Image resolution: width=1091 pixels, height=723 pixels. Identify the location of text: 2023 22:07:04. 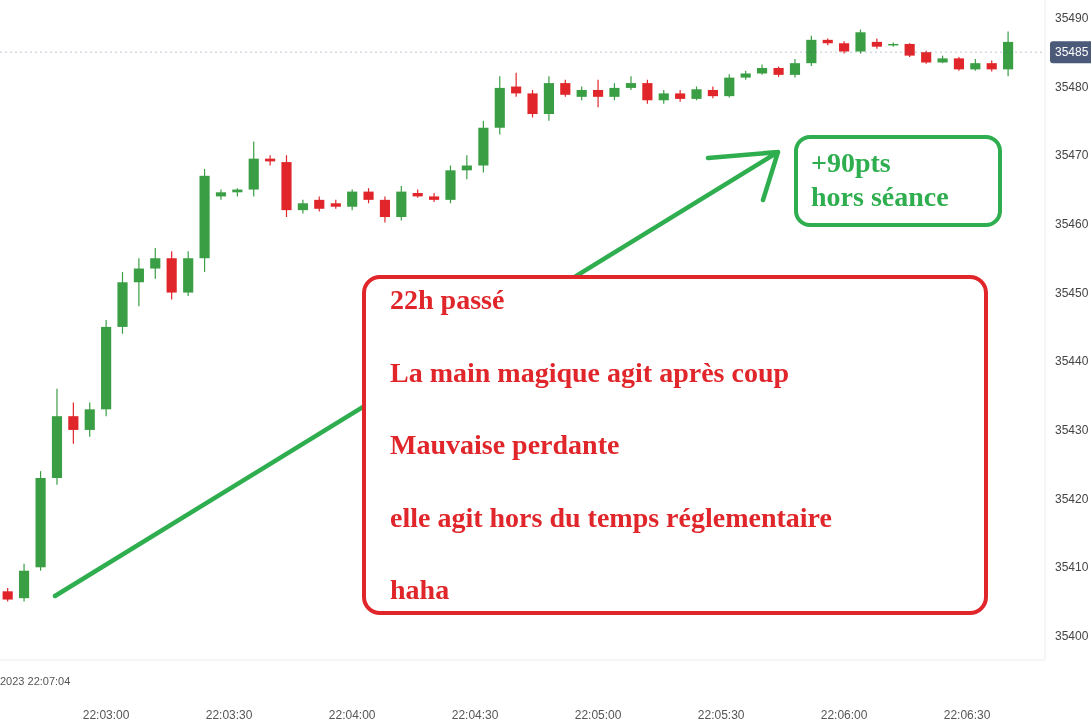
(35, 681).